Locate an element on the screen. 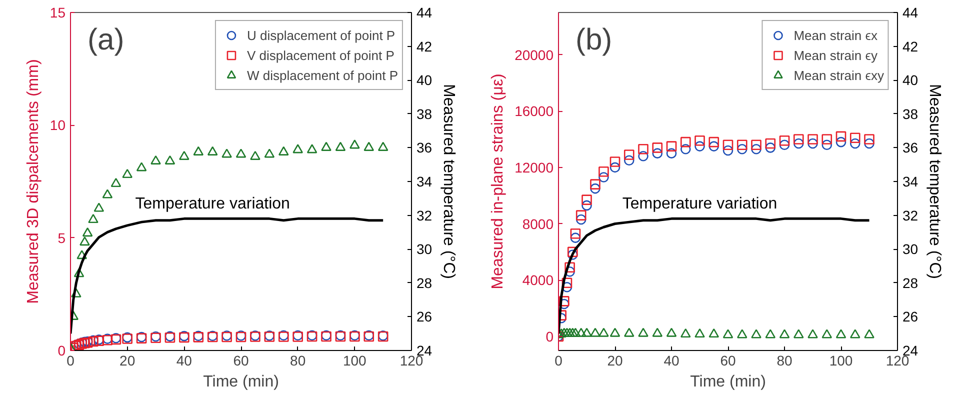 The image size is (973, 408). y-tick-label: 20000 is located at coordinates (534, 54).